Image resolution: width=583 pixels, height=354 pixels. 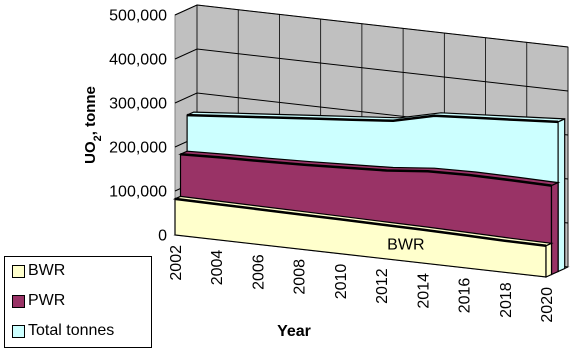 I want to click on x-tick-label: 2010, so click(x=341, y=282).